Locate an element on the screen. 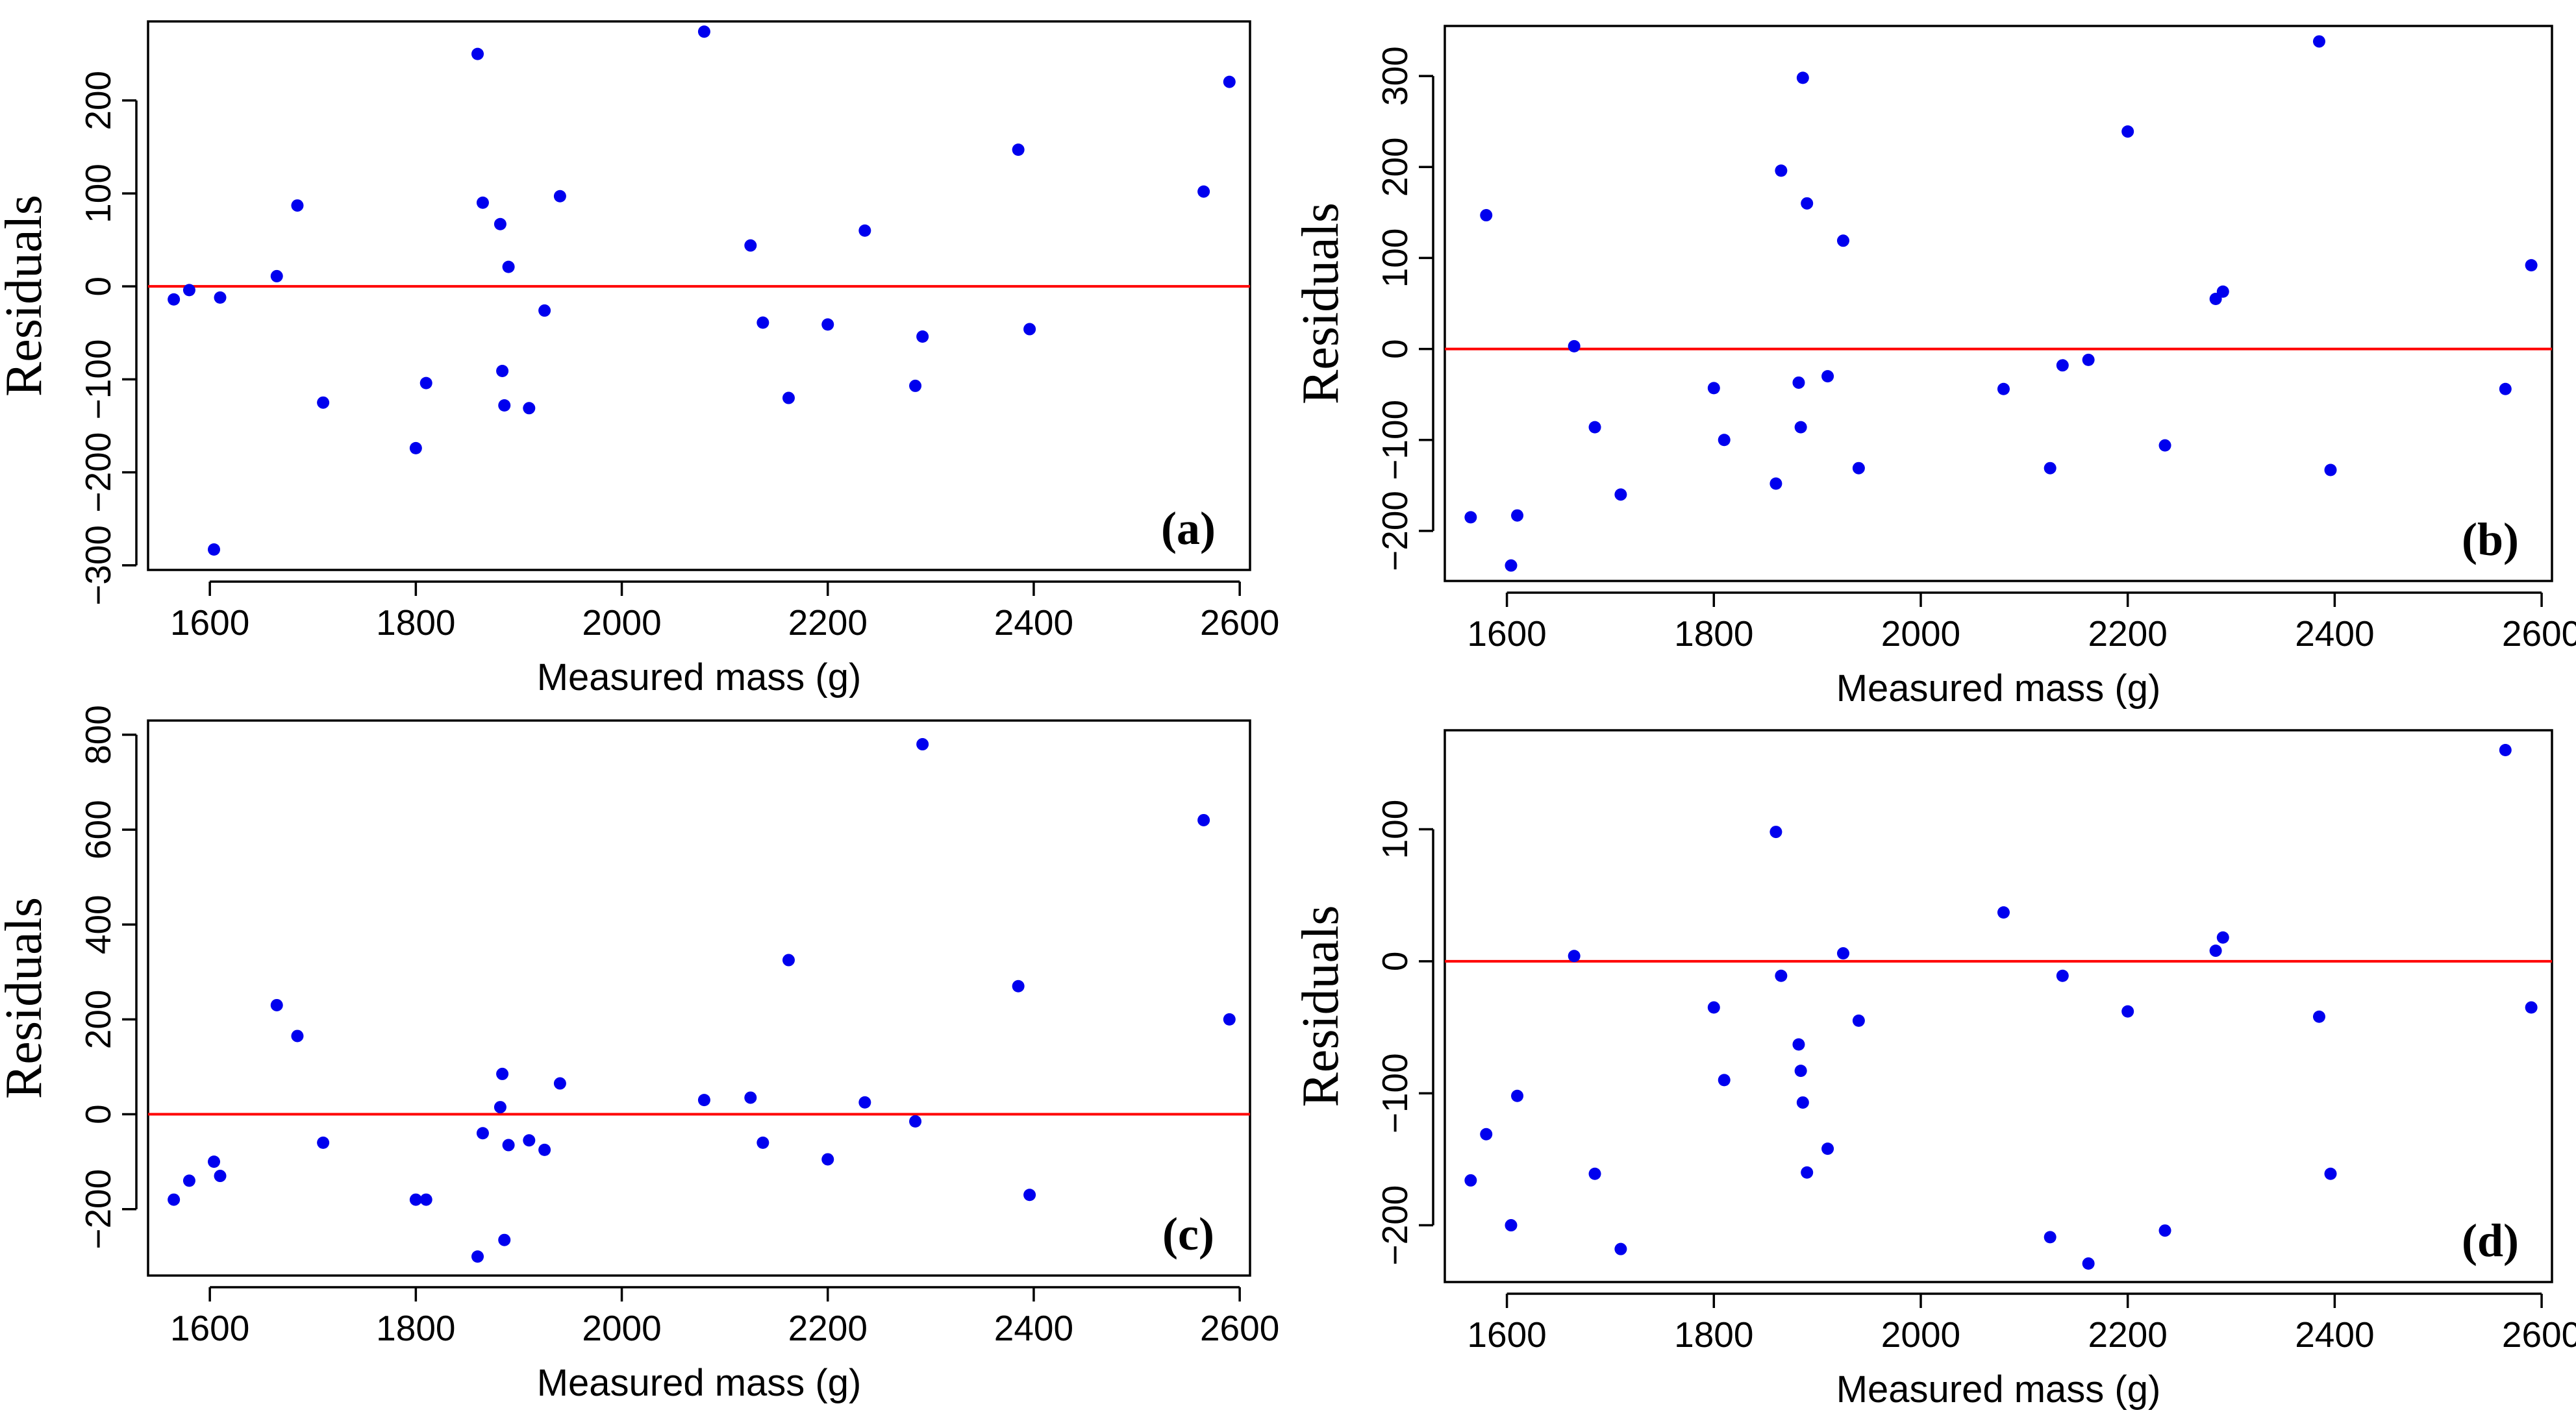 Image resolution: width=2576 pixels, height=1419 pixels. y-tick-label: 600 is located at coordinates (98, 829).